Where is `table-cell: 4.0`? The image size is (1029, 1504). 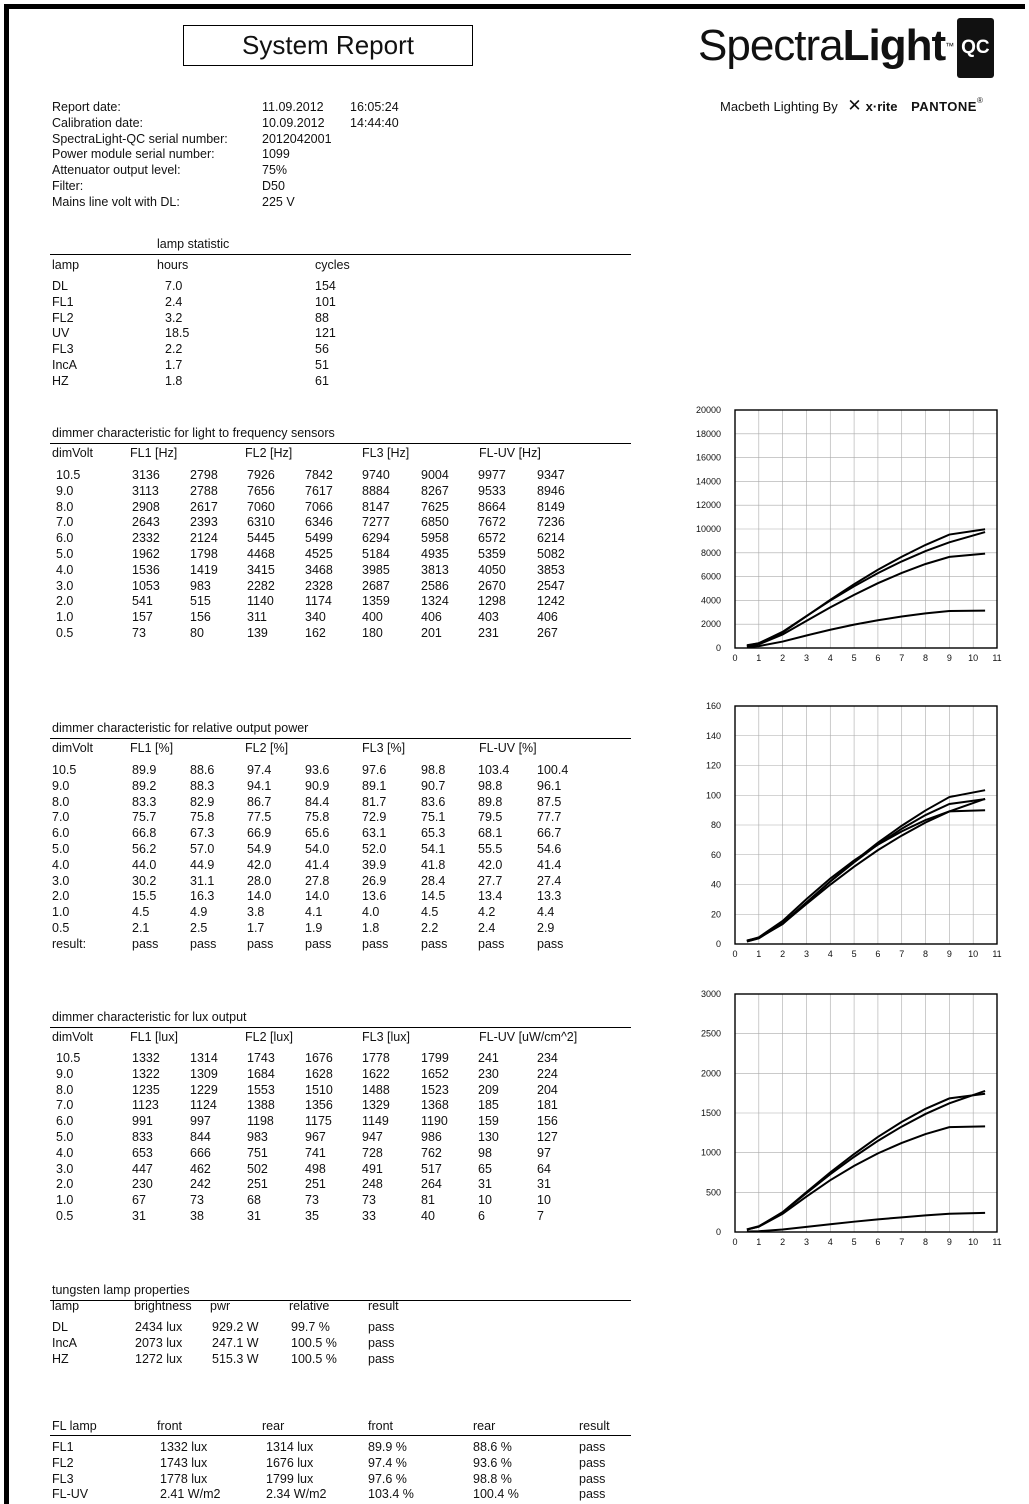
table-cell: 4.0 is located at coordinates (371, 912).